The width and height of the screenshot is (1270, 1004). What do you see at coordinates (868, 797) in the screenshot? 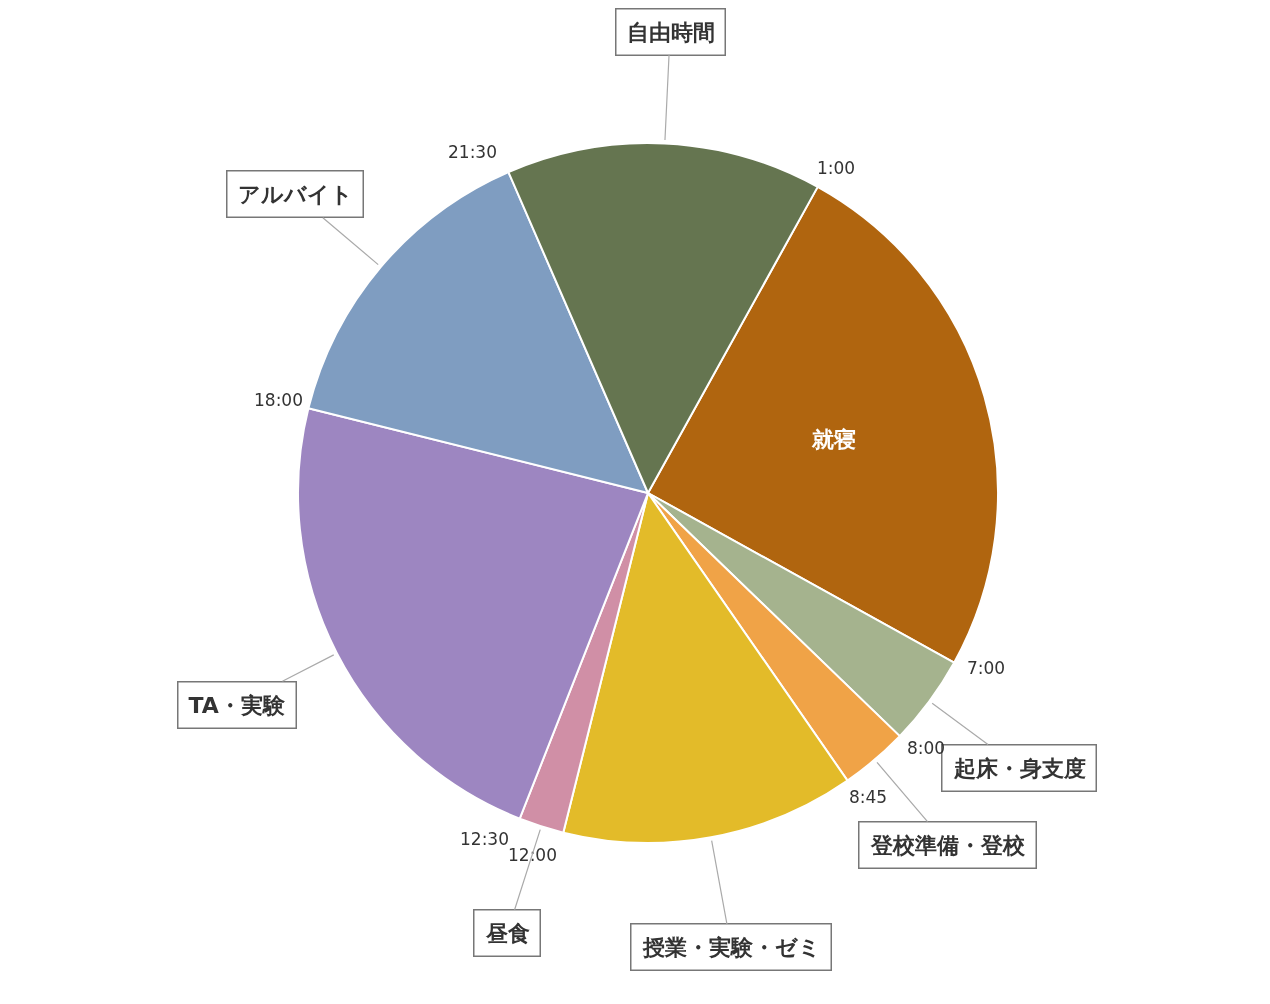
I see `text: 8:45` at bounding box center [868, 797].